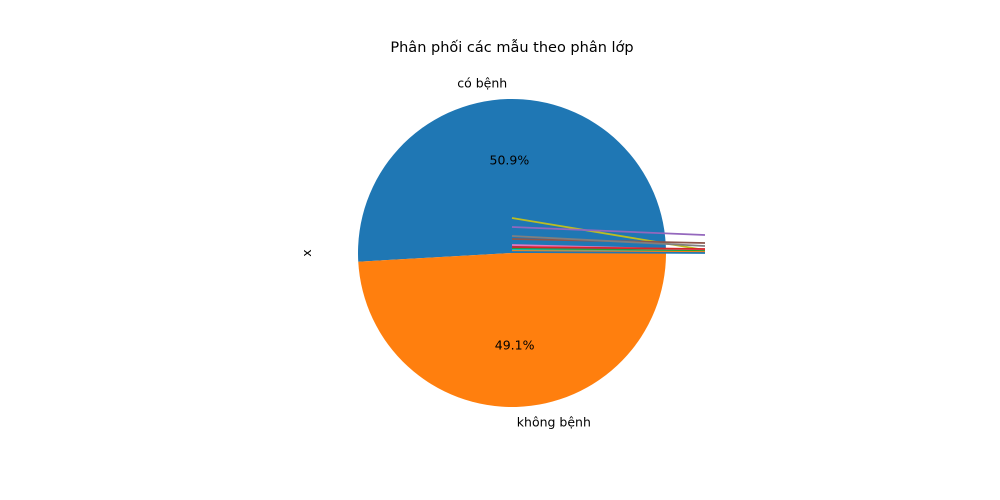 This screenshot has width=1000, height=500. What do you see at coordinates (482, 83) in the screenshot?
I see `slice-label-1: có bệnh` at bounding box center [482, 83].